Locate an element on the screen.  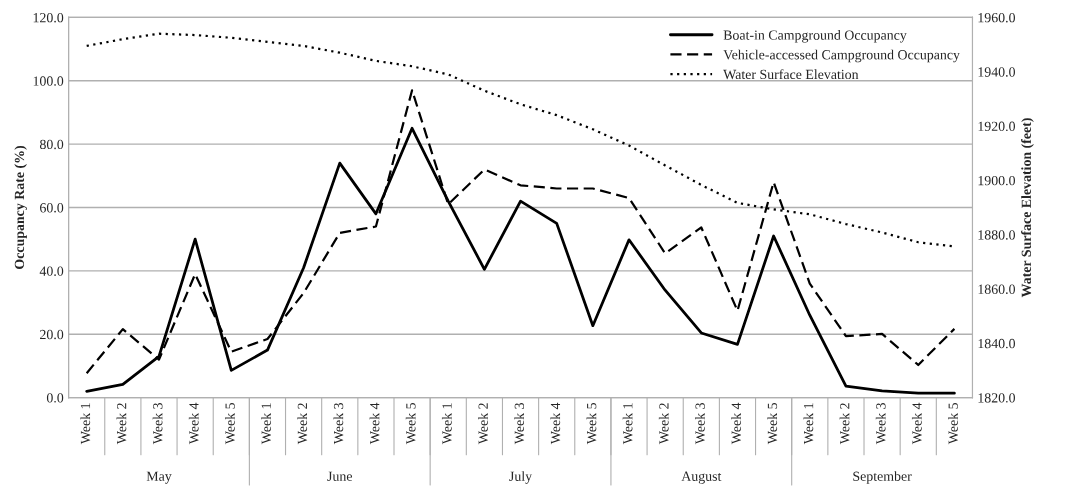
y-tick-label: 20.0 is located at coordinates (52, 334).